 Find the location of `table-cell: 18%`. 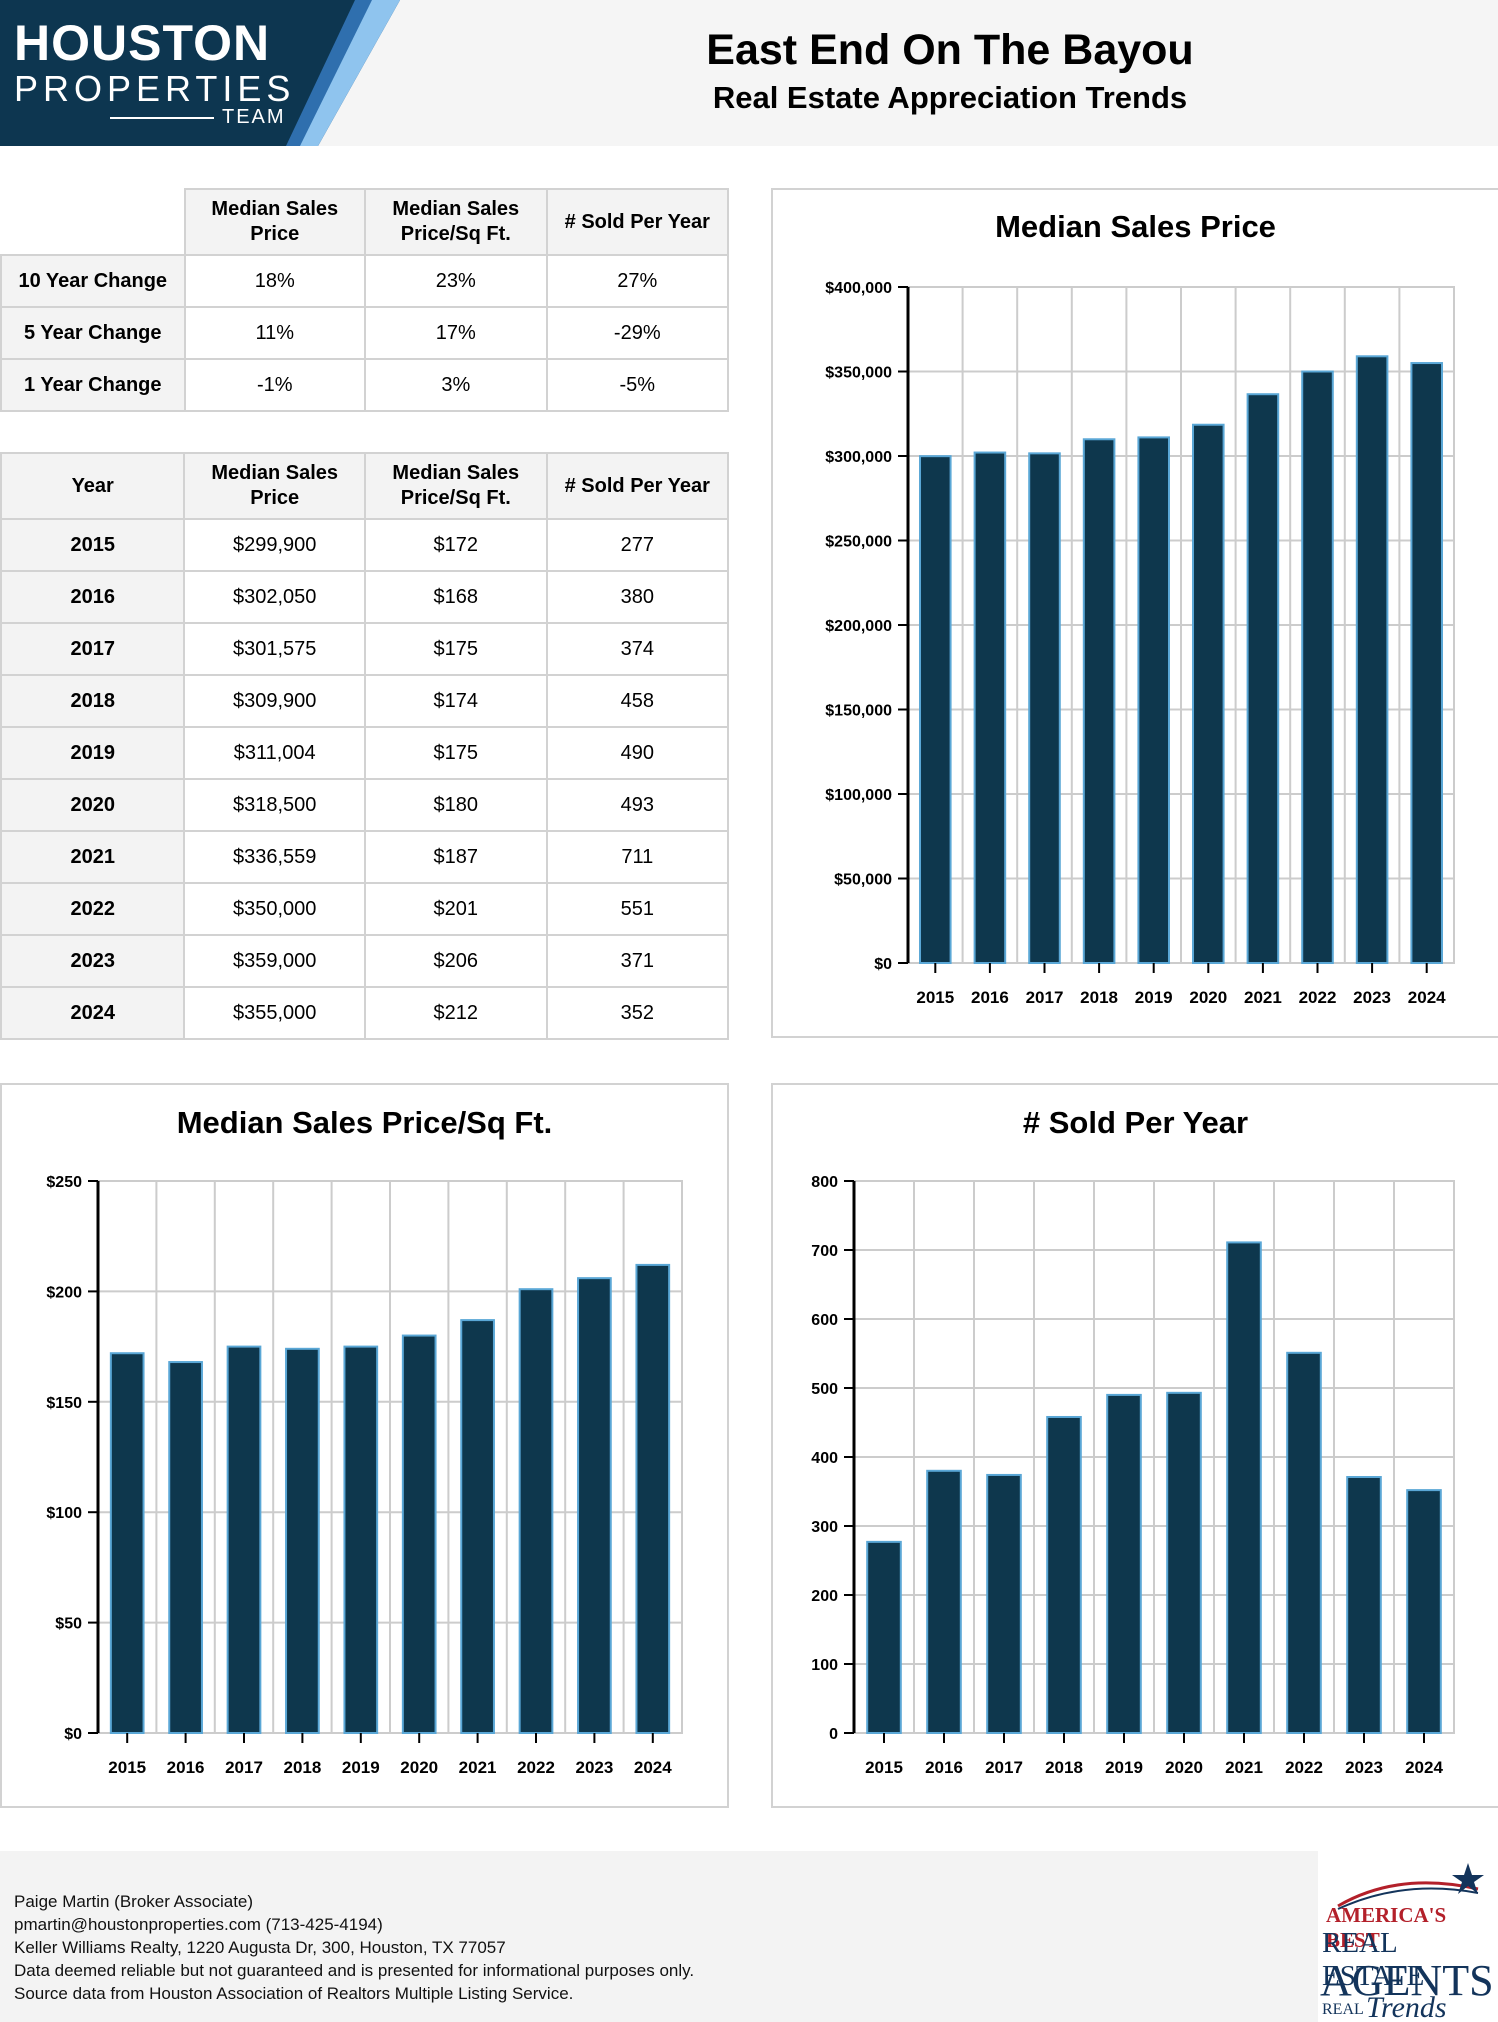

table-cell: 18% is located at coordinates (275, 281).